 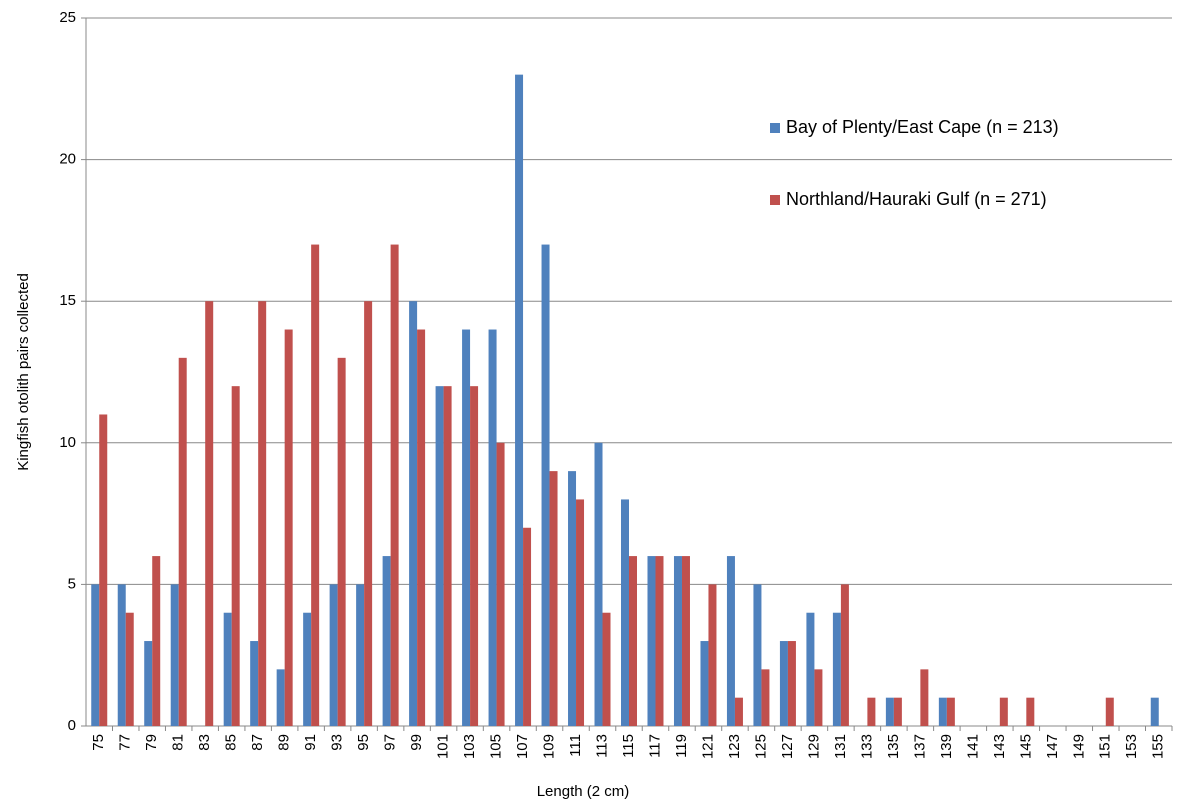 What do you see at coordinates (337, 742) in the screenshot?
I see `x-tick-label: 93` at bounding box center [337, 742].